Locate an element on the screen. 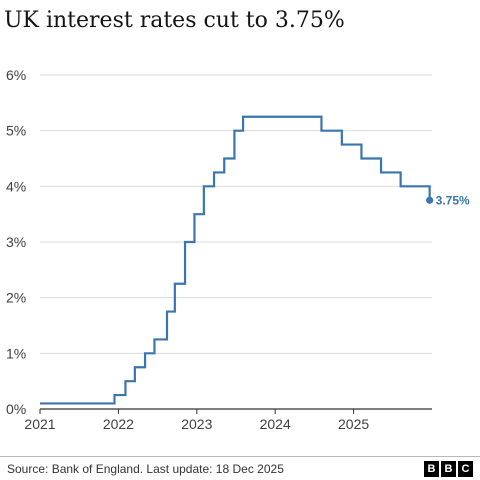  y-tick-label: 0% is located at coordinates (16, 409).